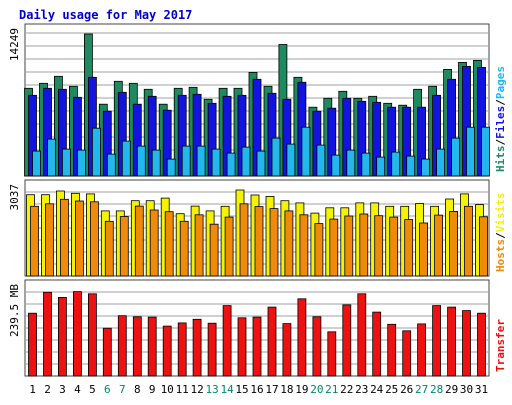 The height and width of the screenshot is (405, 512). What do you see at coordinates (137, 389) in the screenshot?
I see `day-label: 8` at bounding box center [137, 389].